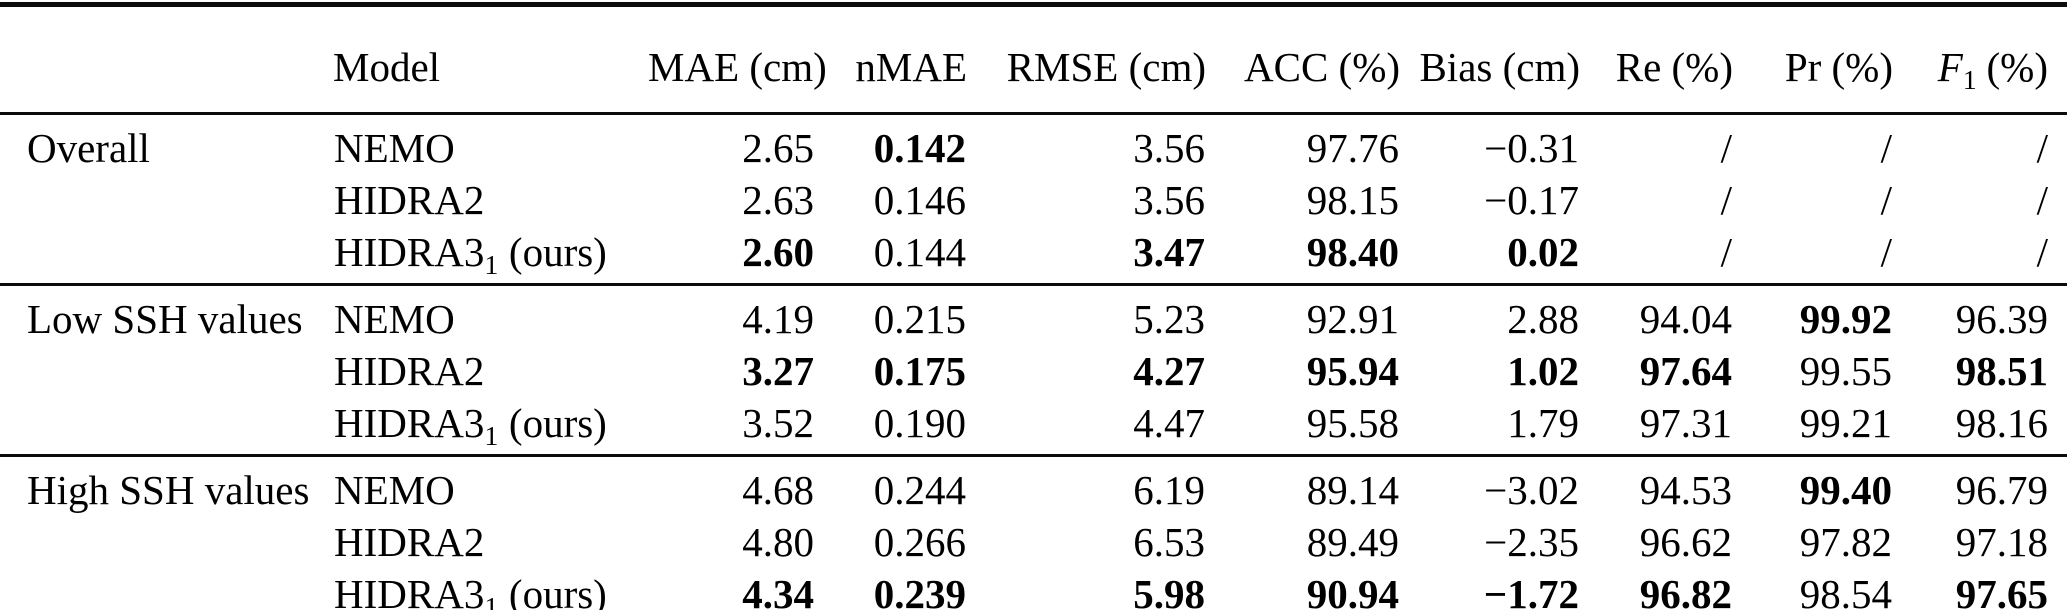 The image size is (2067, 610). What do you see at coordinates (394, 147) in the screenshot?
I see `model-name: NEMO` at bounding box center [394, 147].